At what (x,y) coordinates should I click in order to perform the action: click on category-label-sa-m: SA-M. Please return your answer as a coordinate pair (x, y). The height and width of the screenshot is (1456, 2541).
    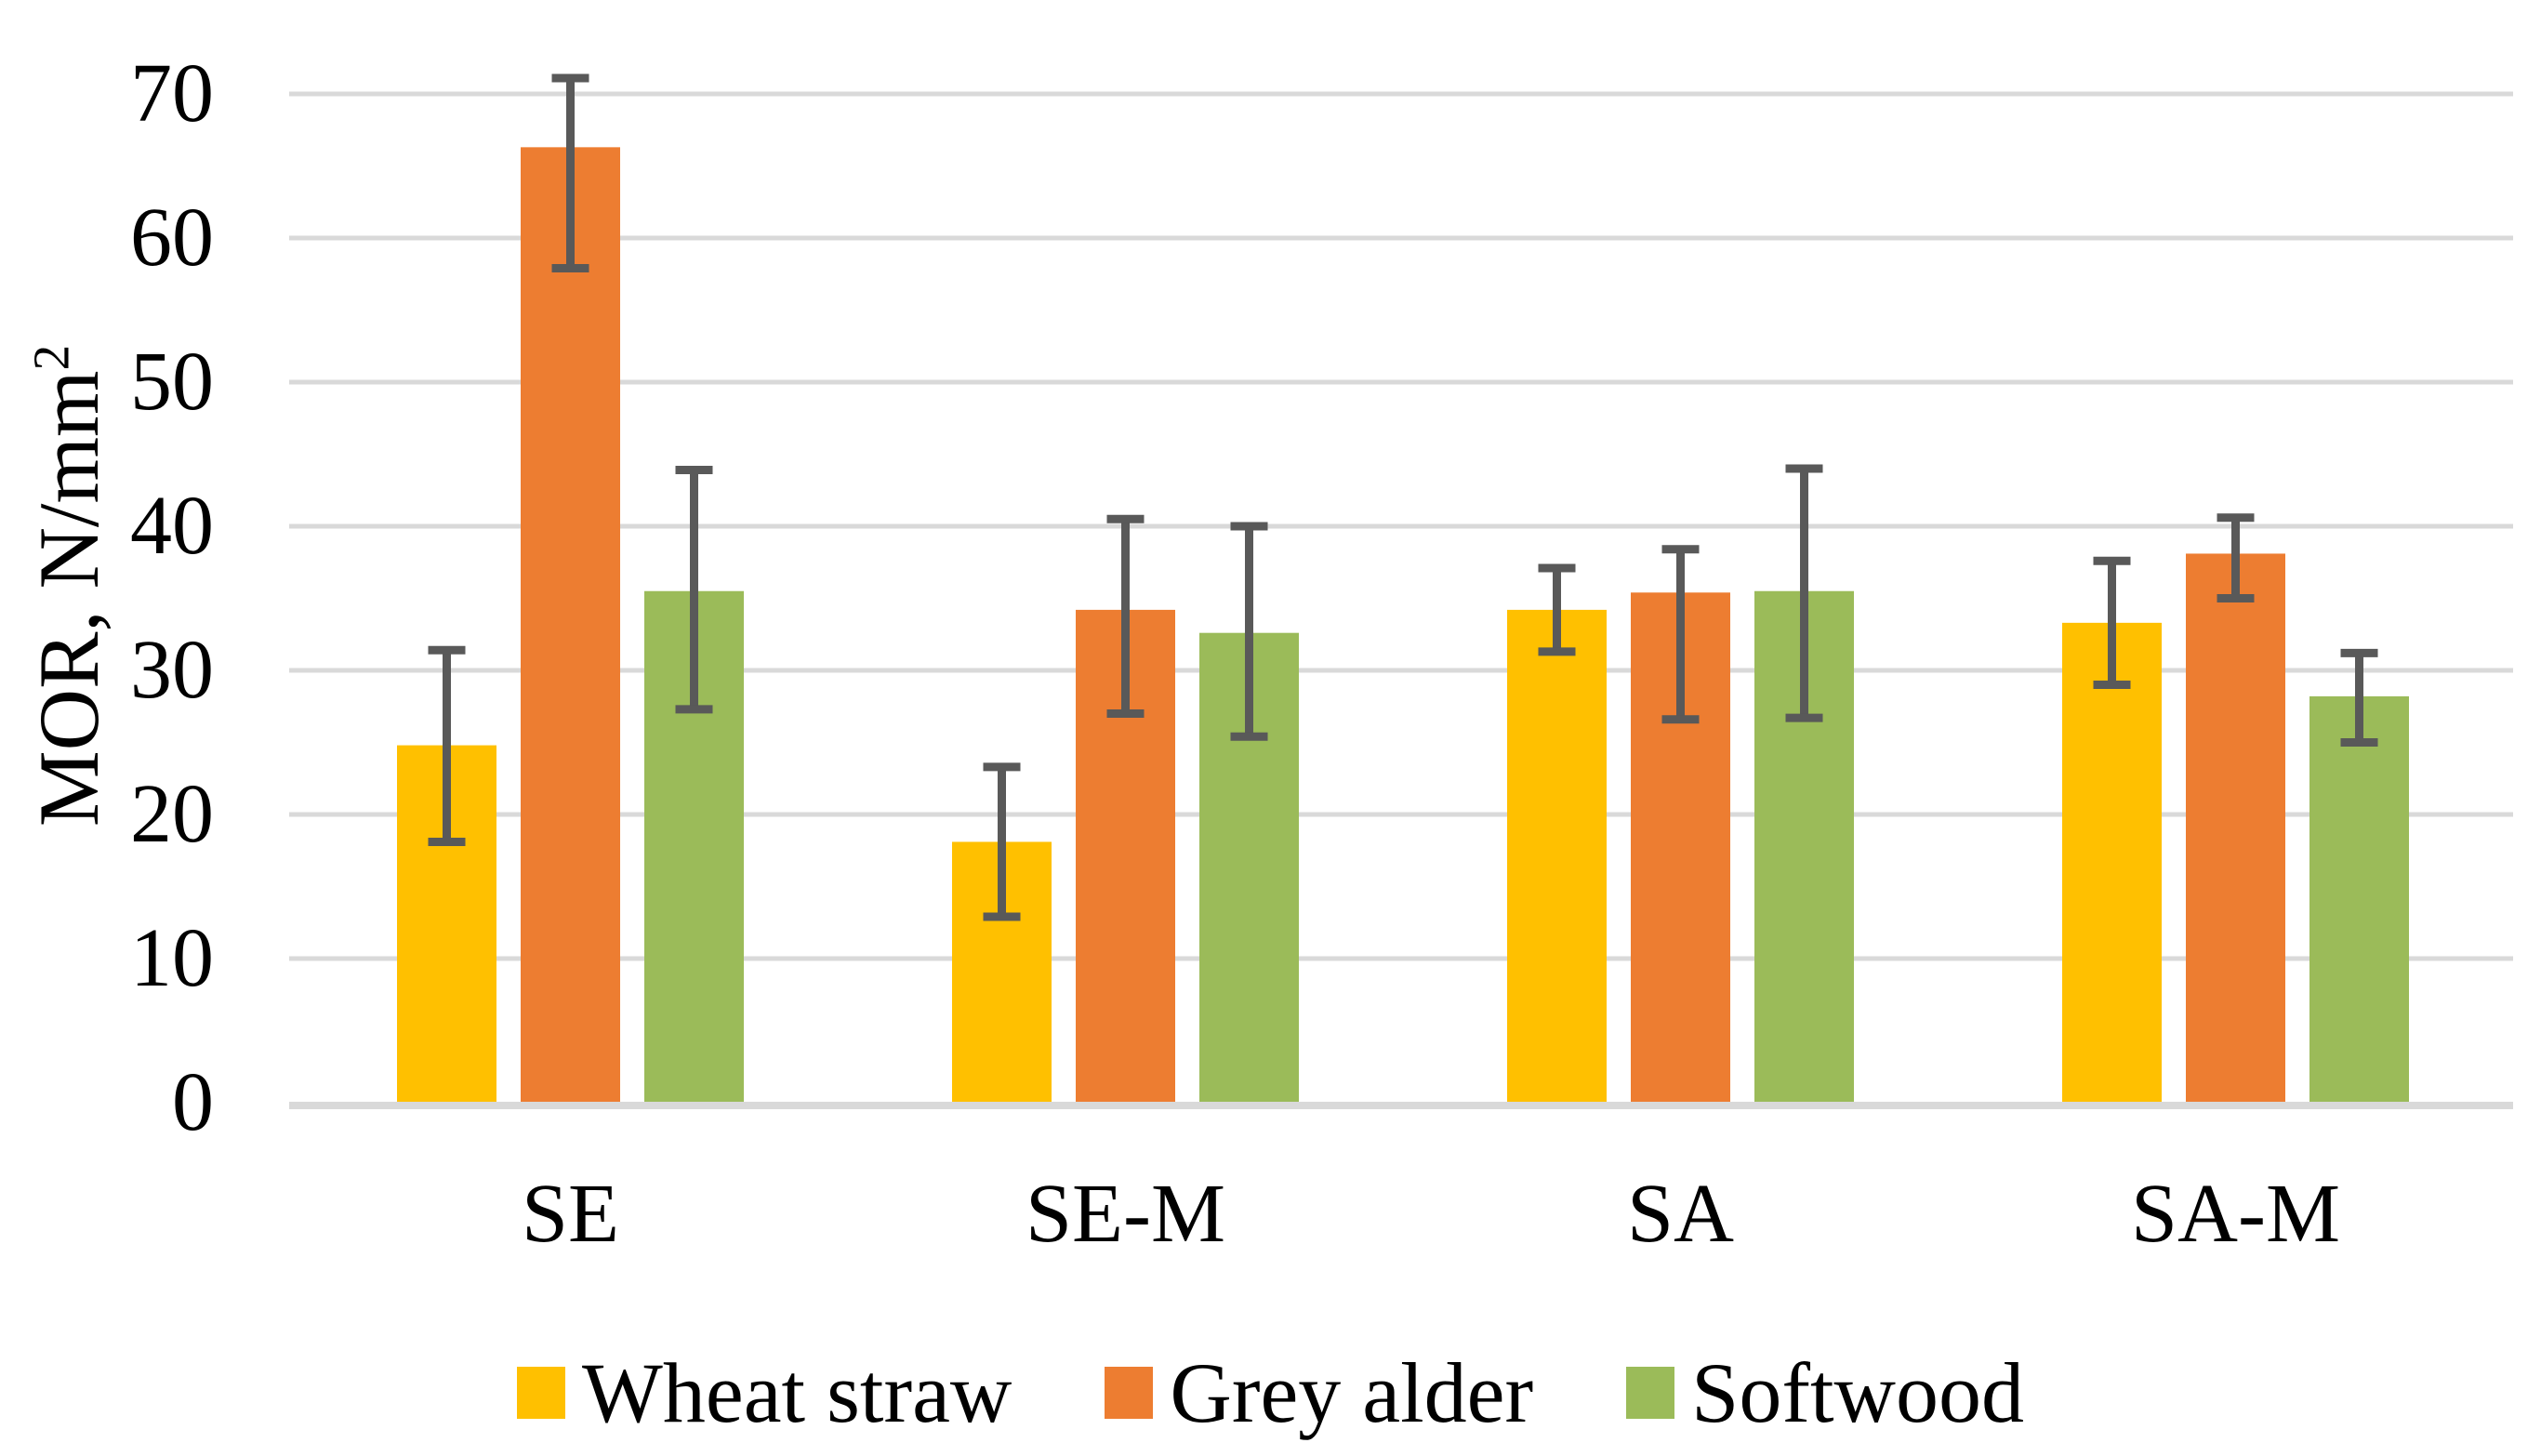
    Looking at the image, I should click on (2236, 1214).